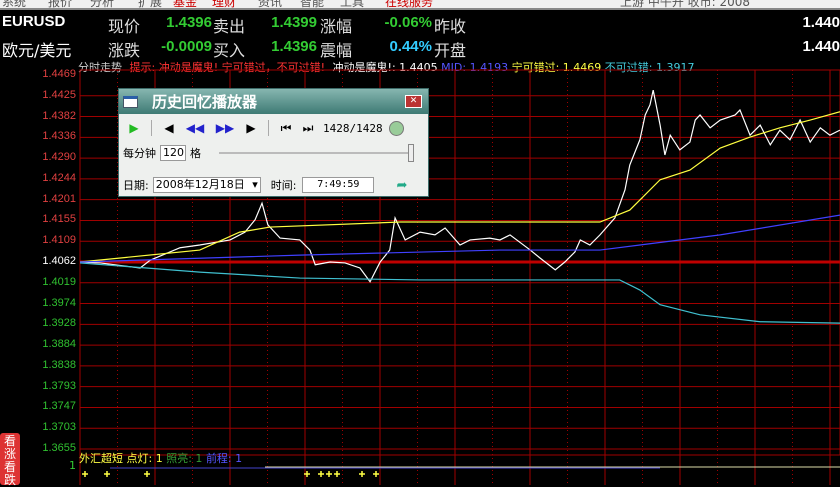 This screenshot has width=840, height=487. Describe the element at coordinates (286, 127) in the screenshot. I see `go-start-icon: ⏮` at that location.